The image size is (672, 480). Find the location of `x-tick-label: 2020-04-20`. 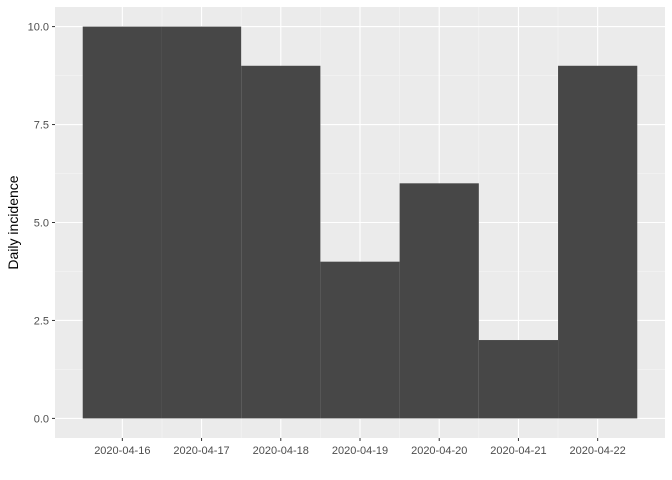

x-tick-label: 2020-04-20 is located at coordinates (439, 451).